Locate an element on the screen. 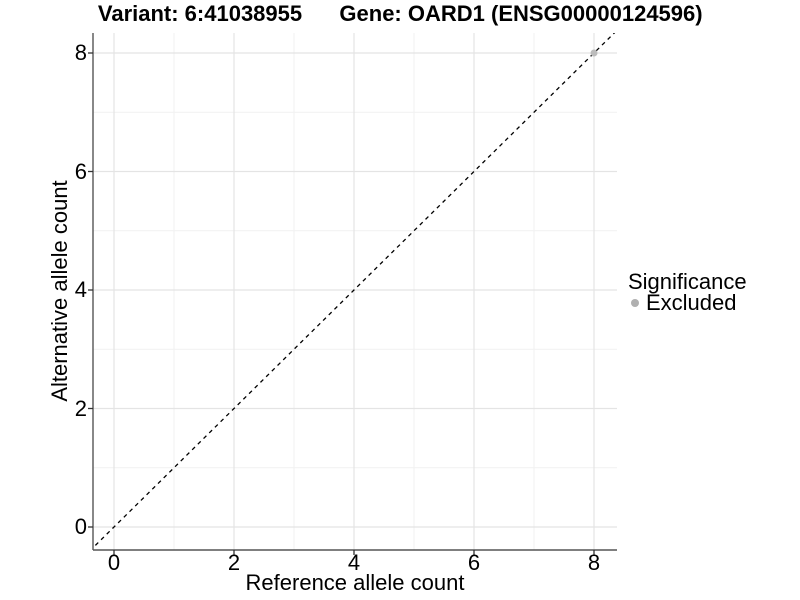 The width and height of the screenshot is (800, 600). legend: Significance Excluded is located at coordinates (687, 292).